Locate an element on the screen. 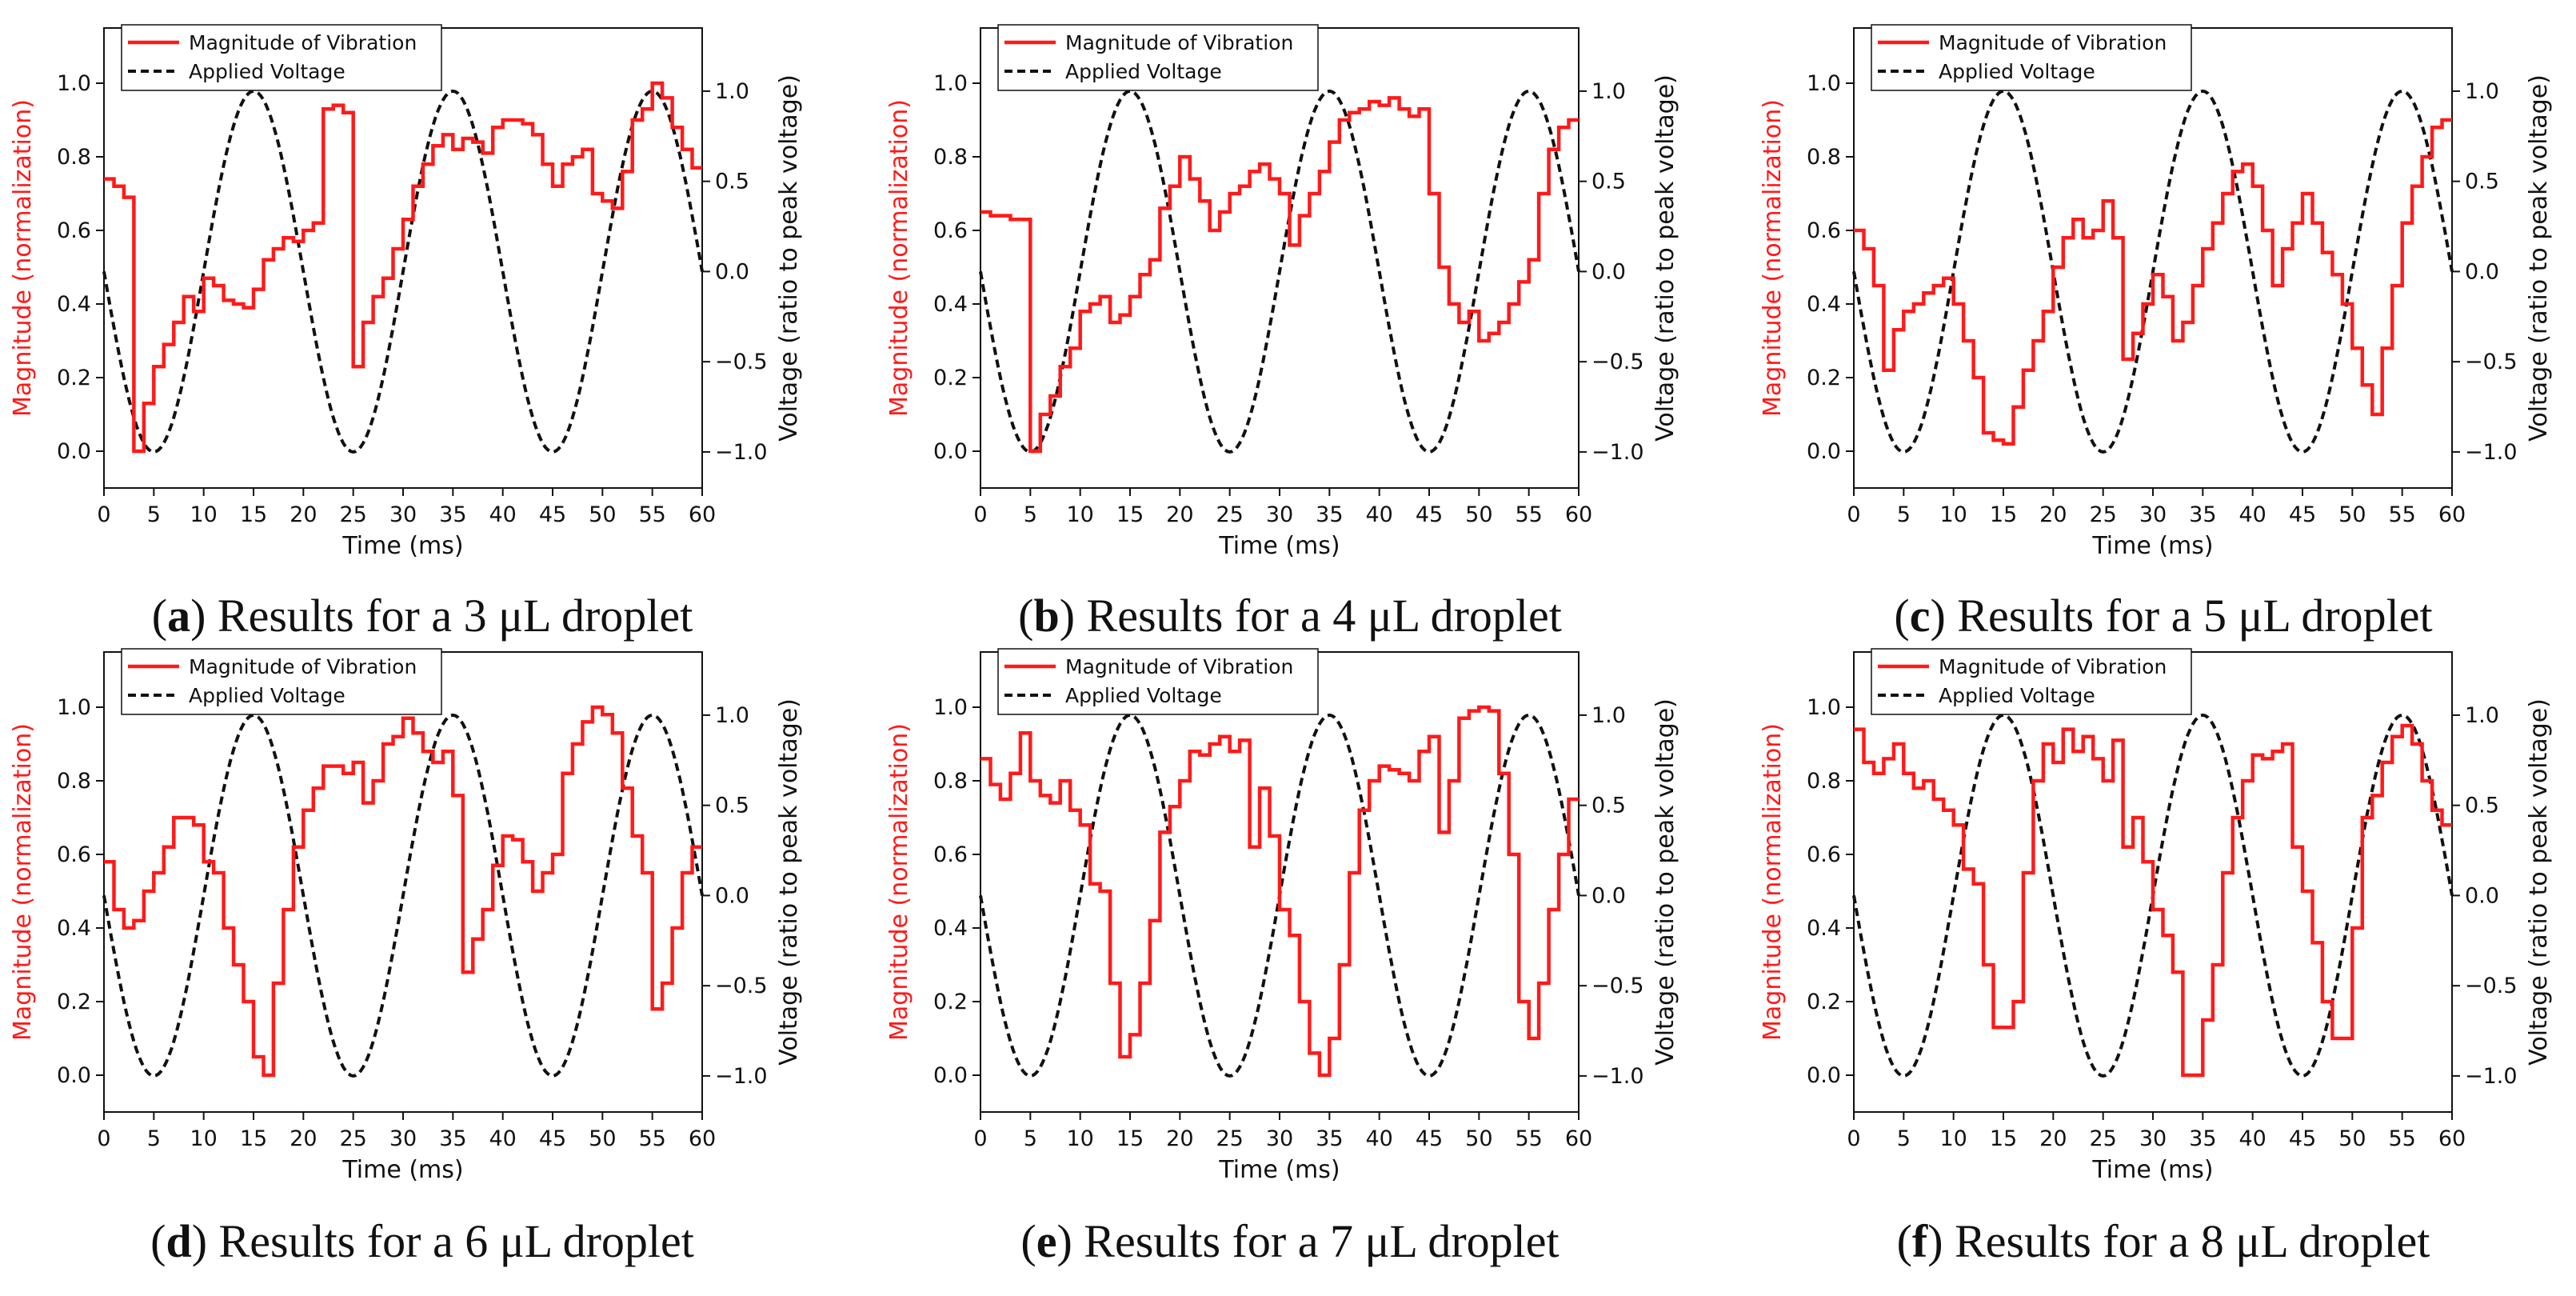  caption-f: (f) Results for a 8 μL droplet is located at coordinates (2163, 1241).